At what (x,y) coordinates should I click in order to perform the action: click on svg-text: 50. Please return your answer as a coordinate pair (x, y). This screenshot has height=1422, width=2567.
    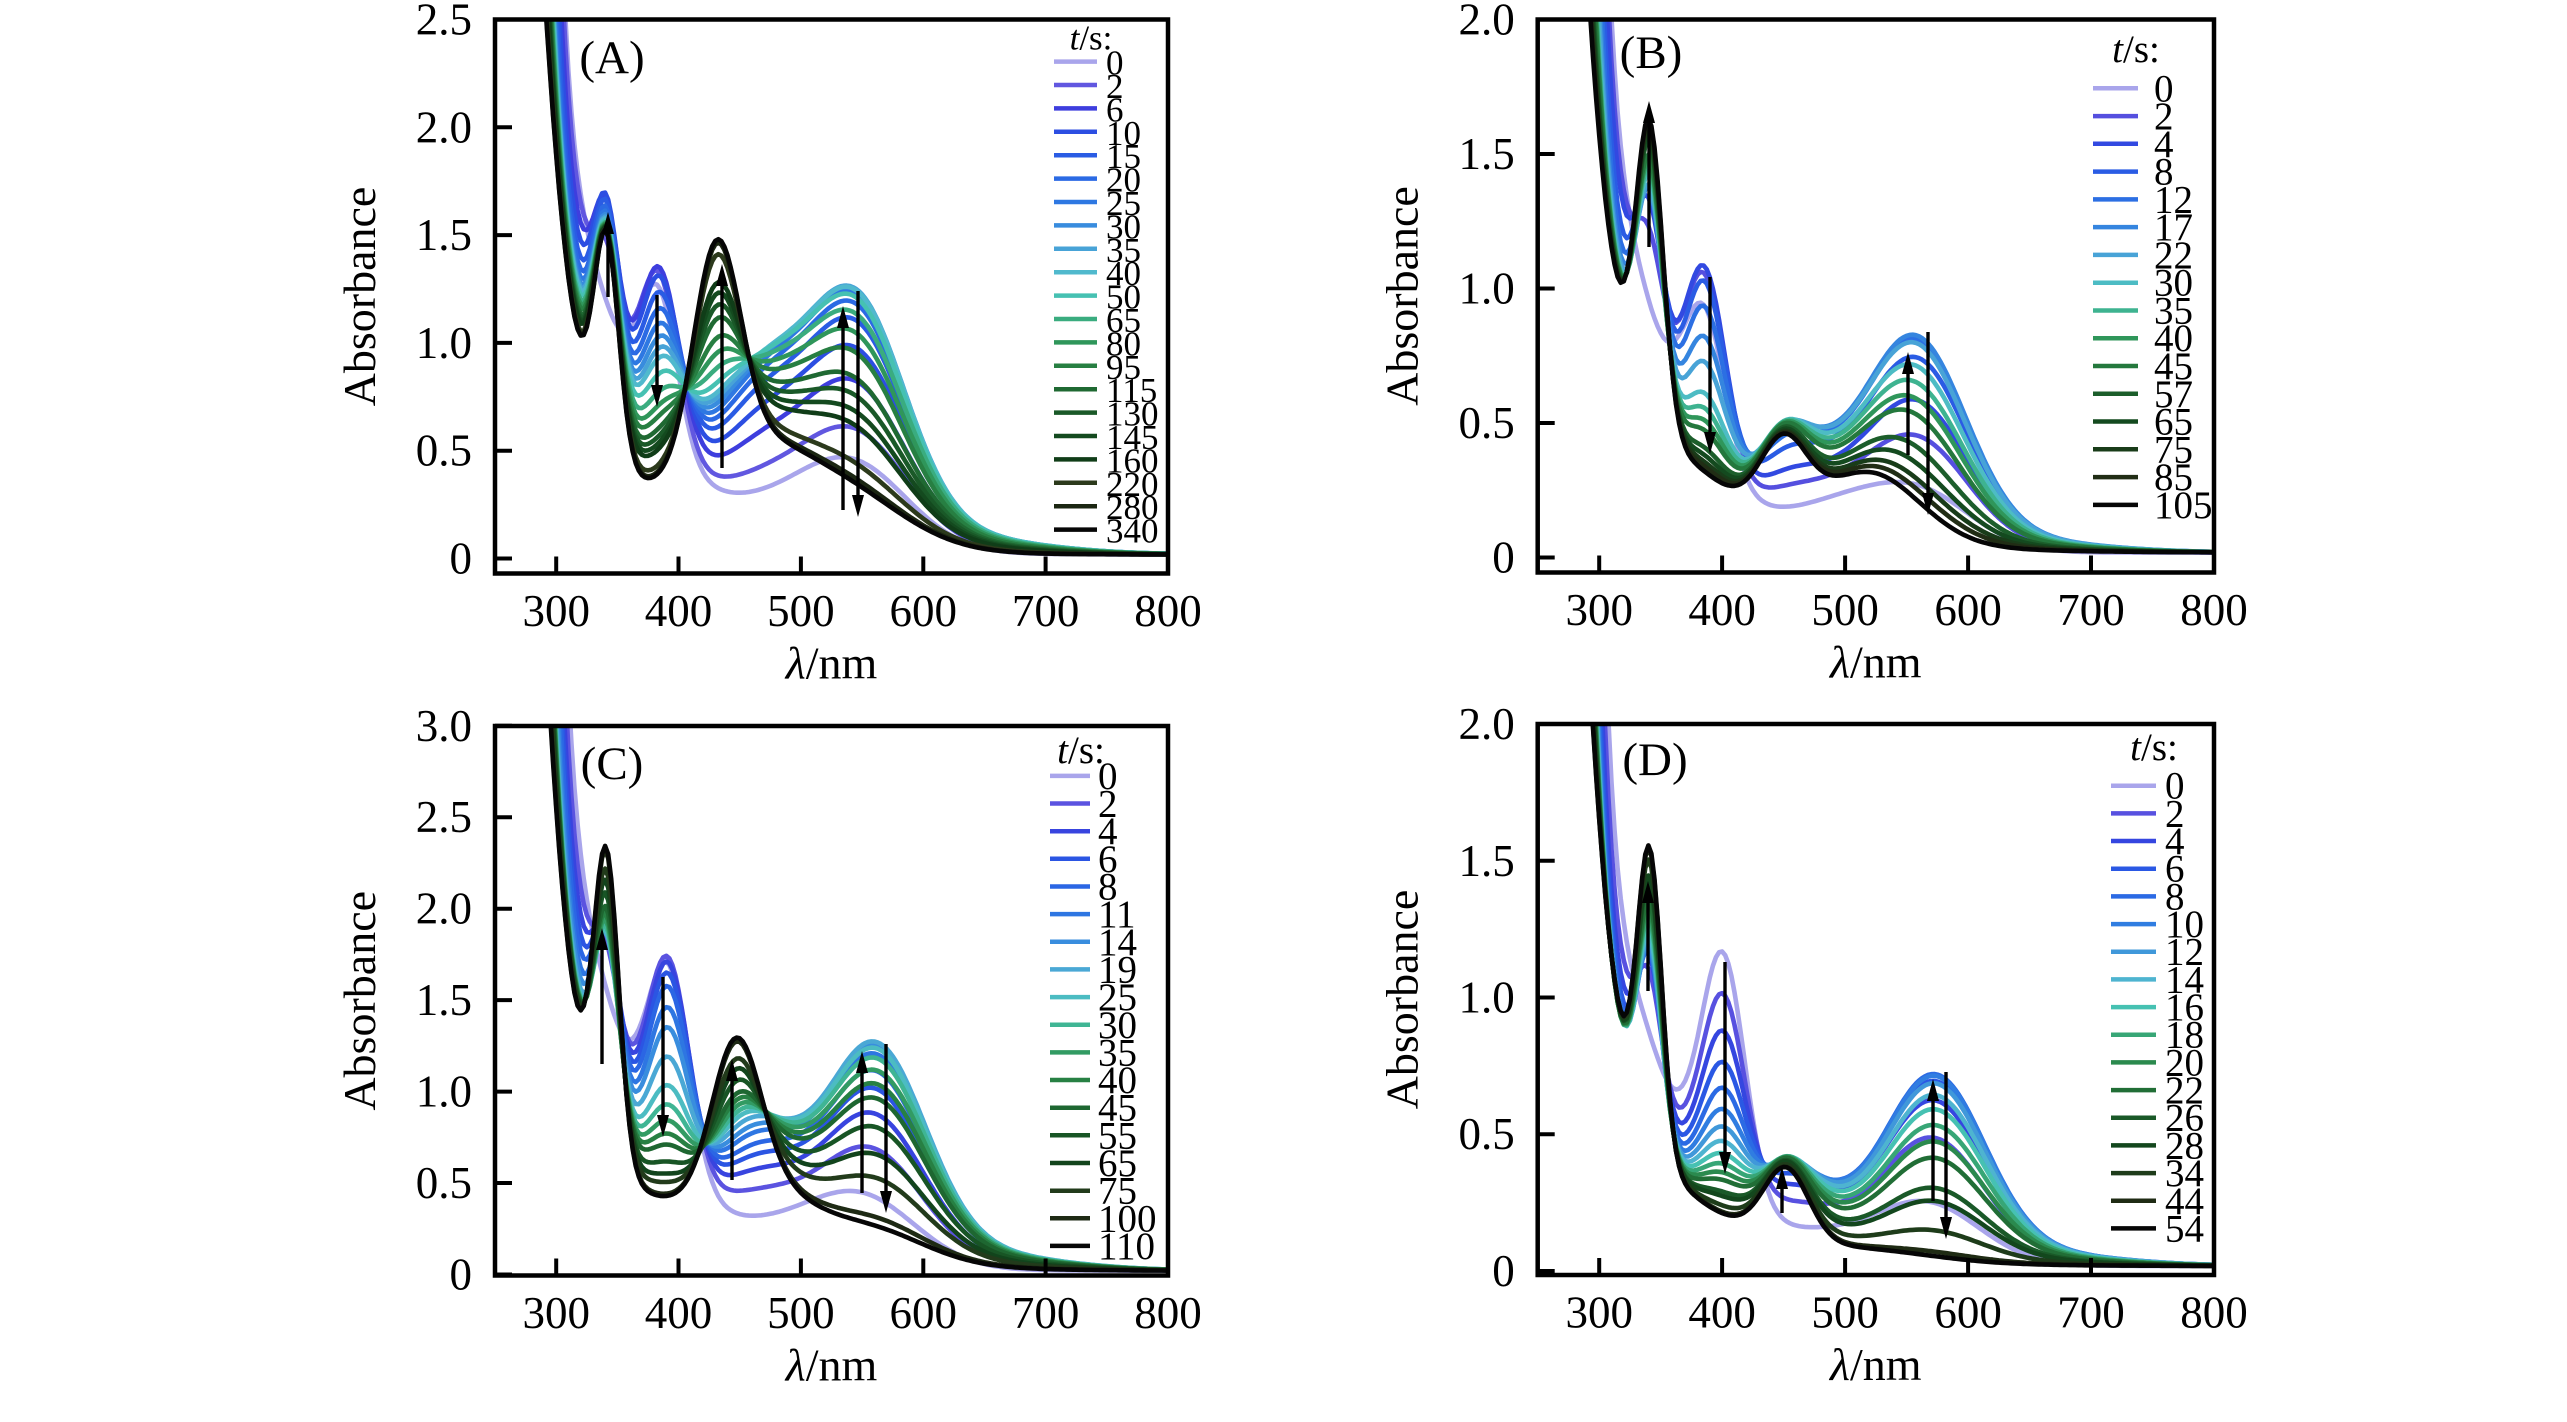
    Looking at the image, I should click on (1123, 297).